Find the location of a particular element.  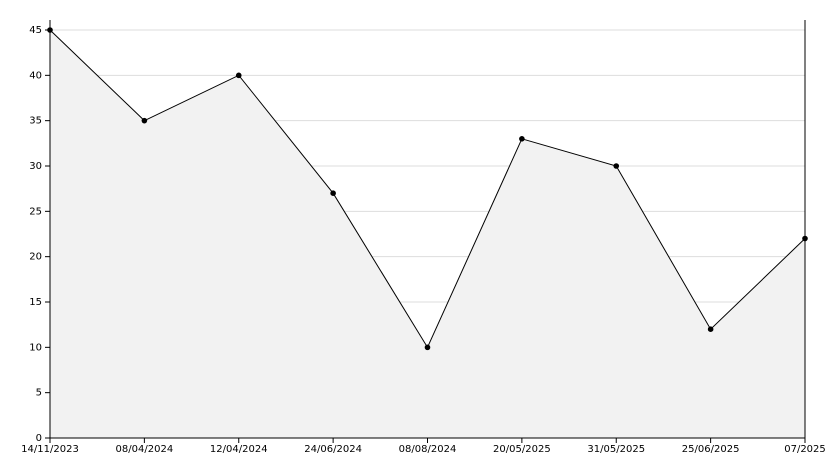

x-tick-label: 08/04/2024 is located at coordinates (145, 449).